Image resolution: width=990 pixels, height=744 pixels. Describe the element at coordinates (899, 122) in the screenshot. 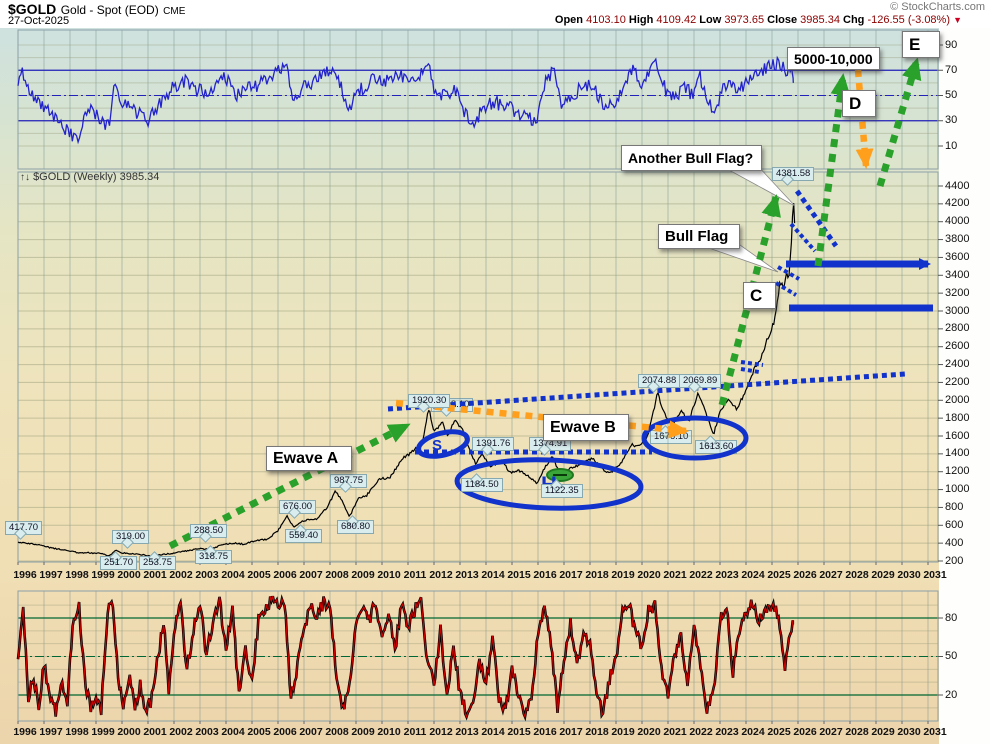

I see `wave-e-arrow` at that location.